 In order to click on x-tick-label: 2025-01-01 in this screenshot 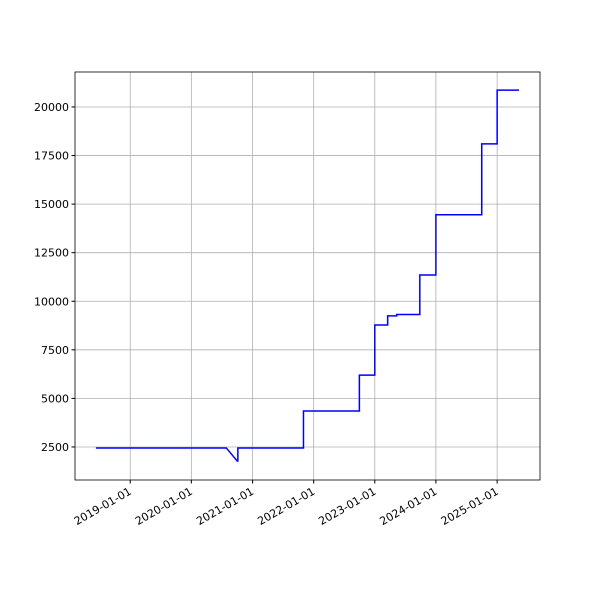, I will do `click(470, 506)`.